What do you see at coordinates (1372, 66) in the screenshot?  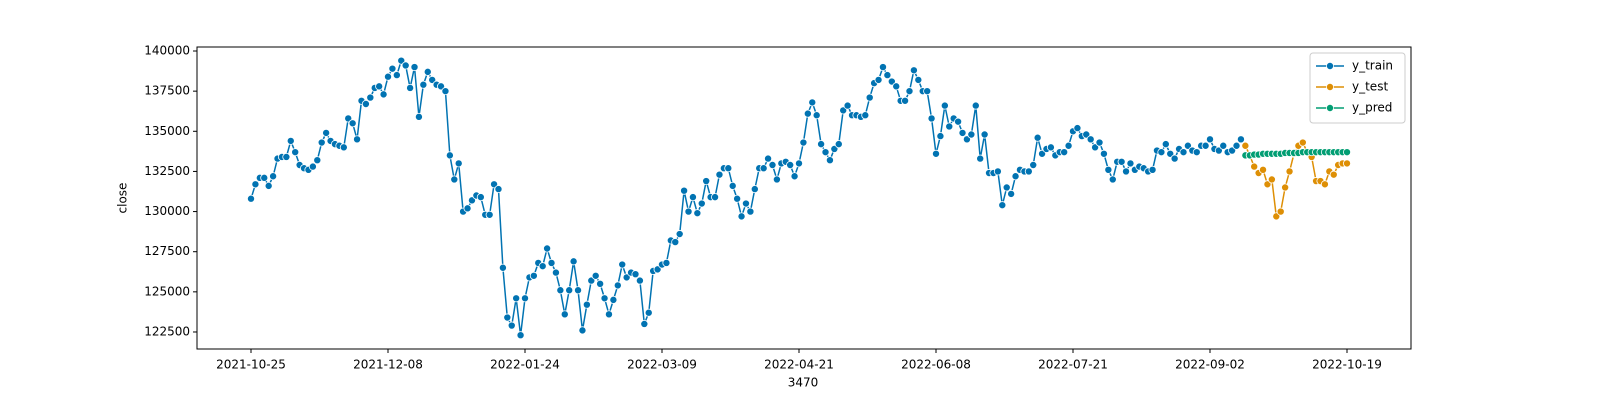 I see `legend-label: y_train` at bounding box center [1372, 66].